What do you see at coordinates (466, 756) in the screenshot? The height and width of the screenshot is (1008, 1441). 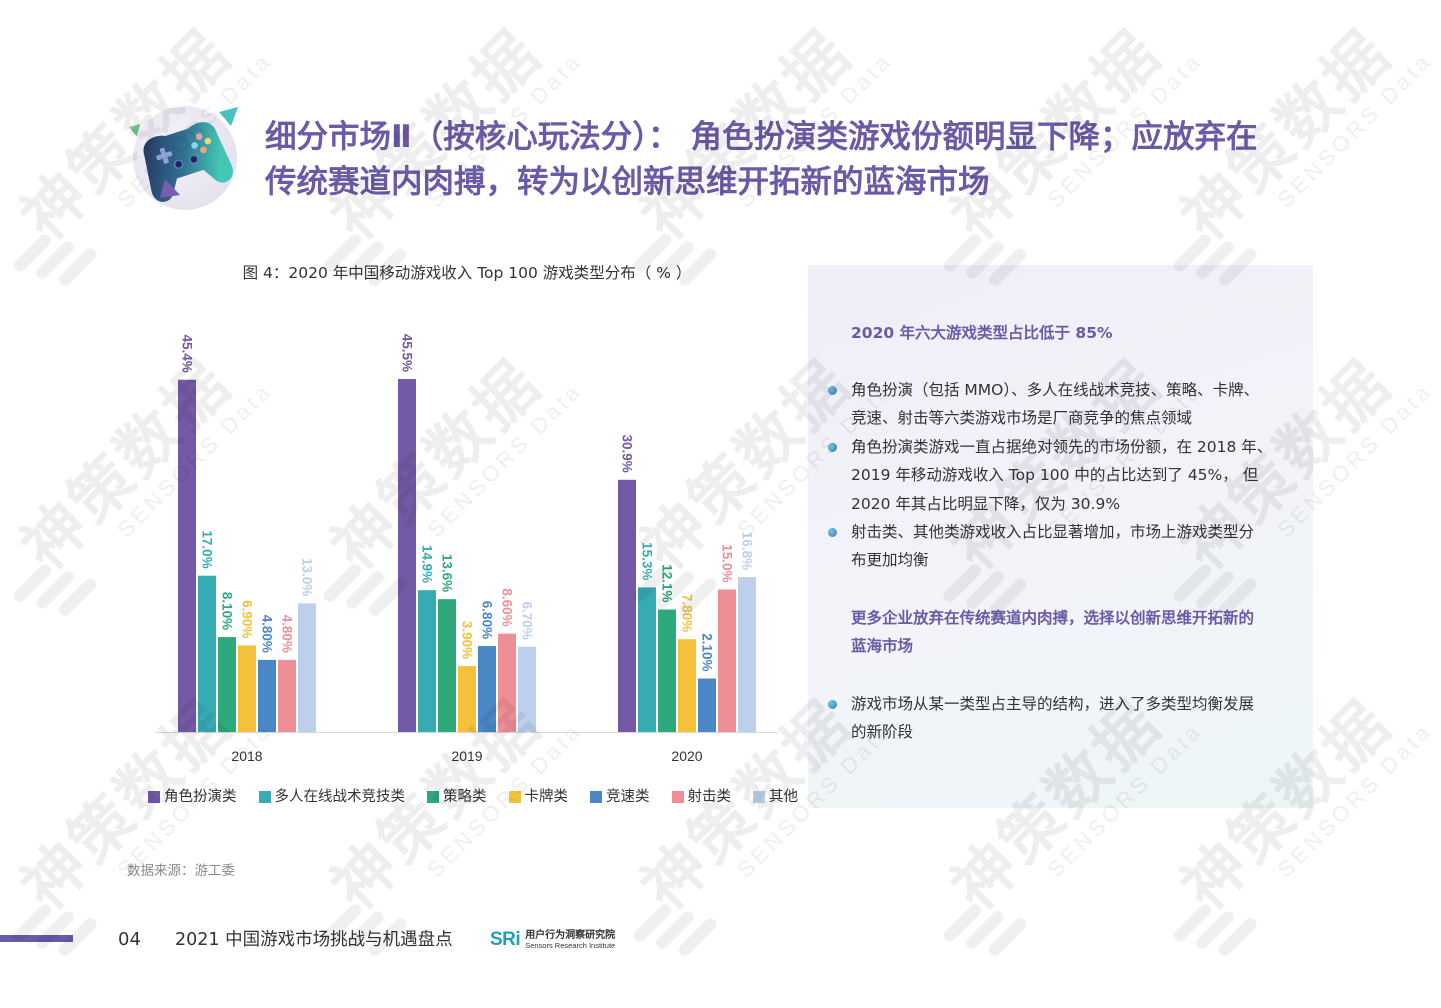 I see `x-tick-label-2019: 2019` at bounding box center [466, 756].